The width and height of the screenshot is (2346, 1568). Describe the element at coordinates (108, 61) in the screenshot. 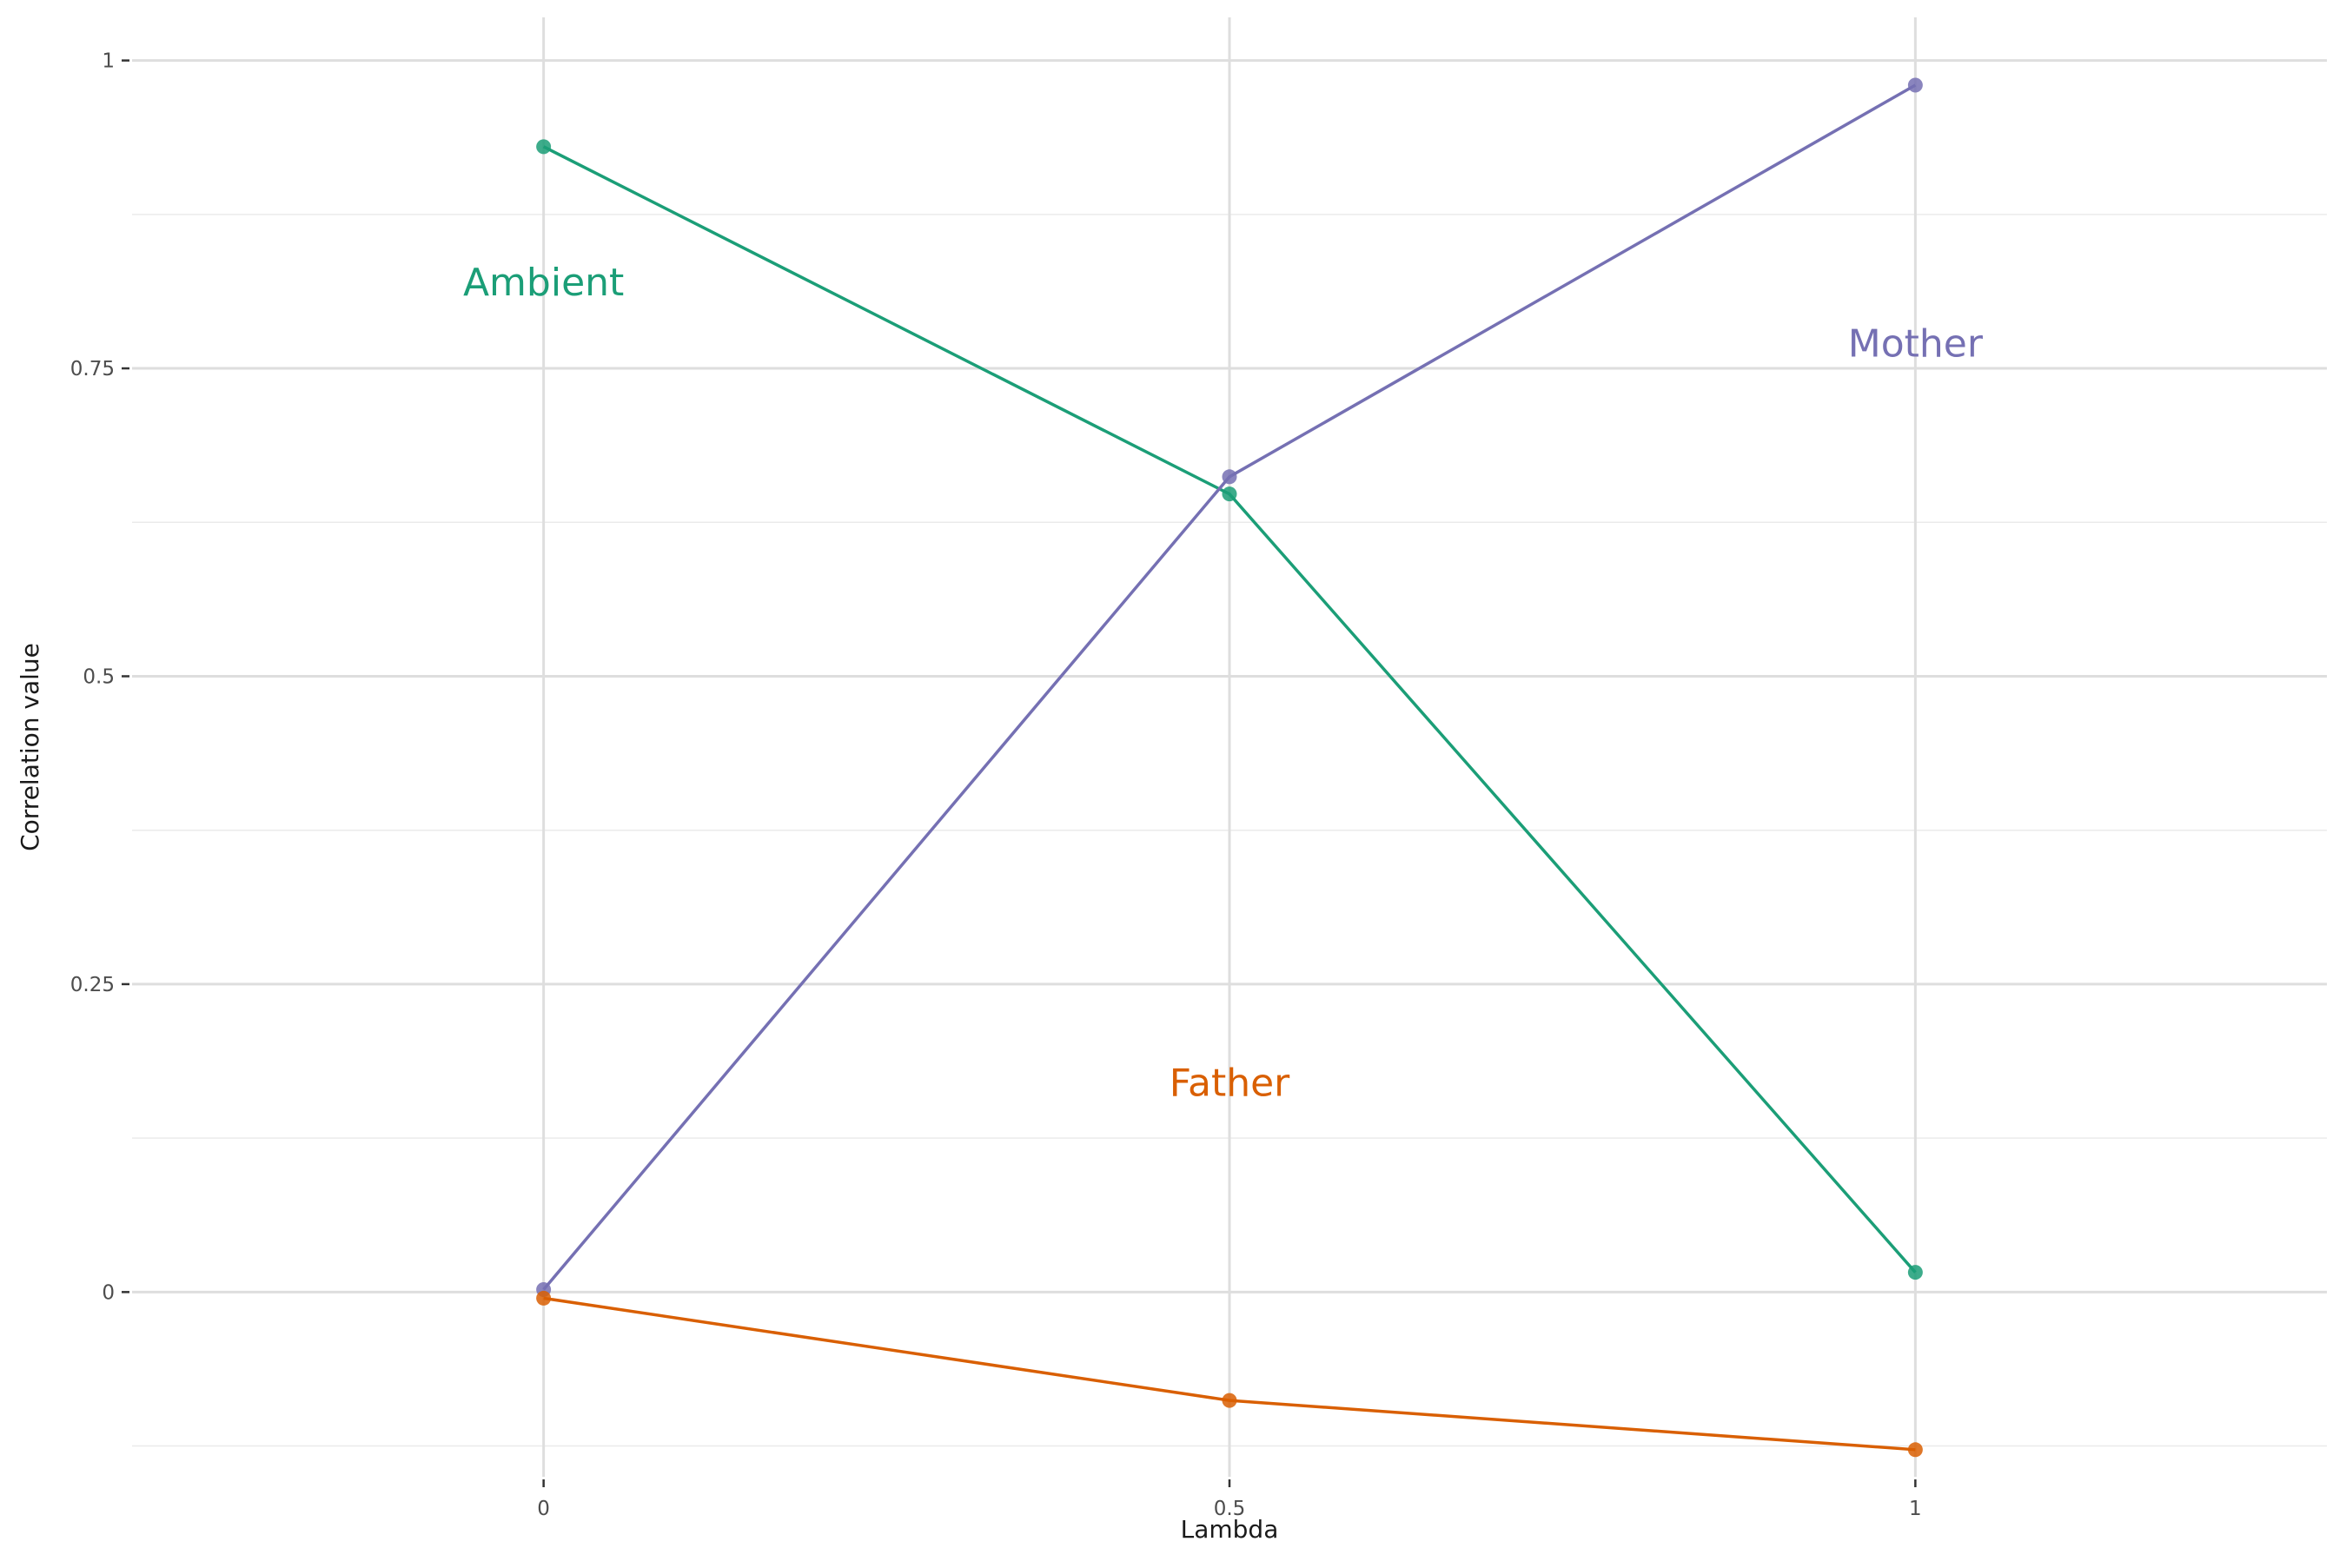

I see `y-tick-label: 1` at that location.